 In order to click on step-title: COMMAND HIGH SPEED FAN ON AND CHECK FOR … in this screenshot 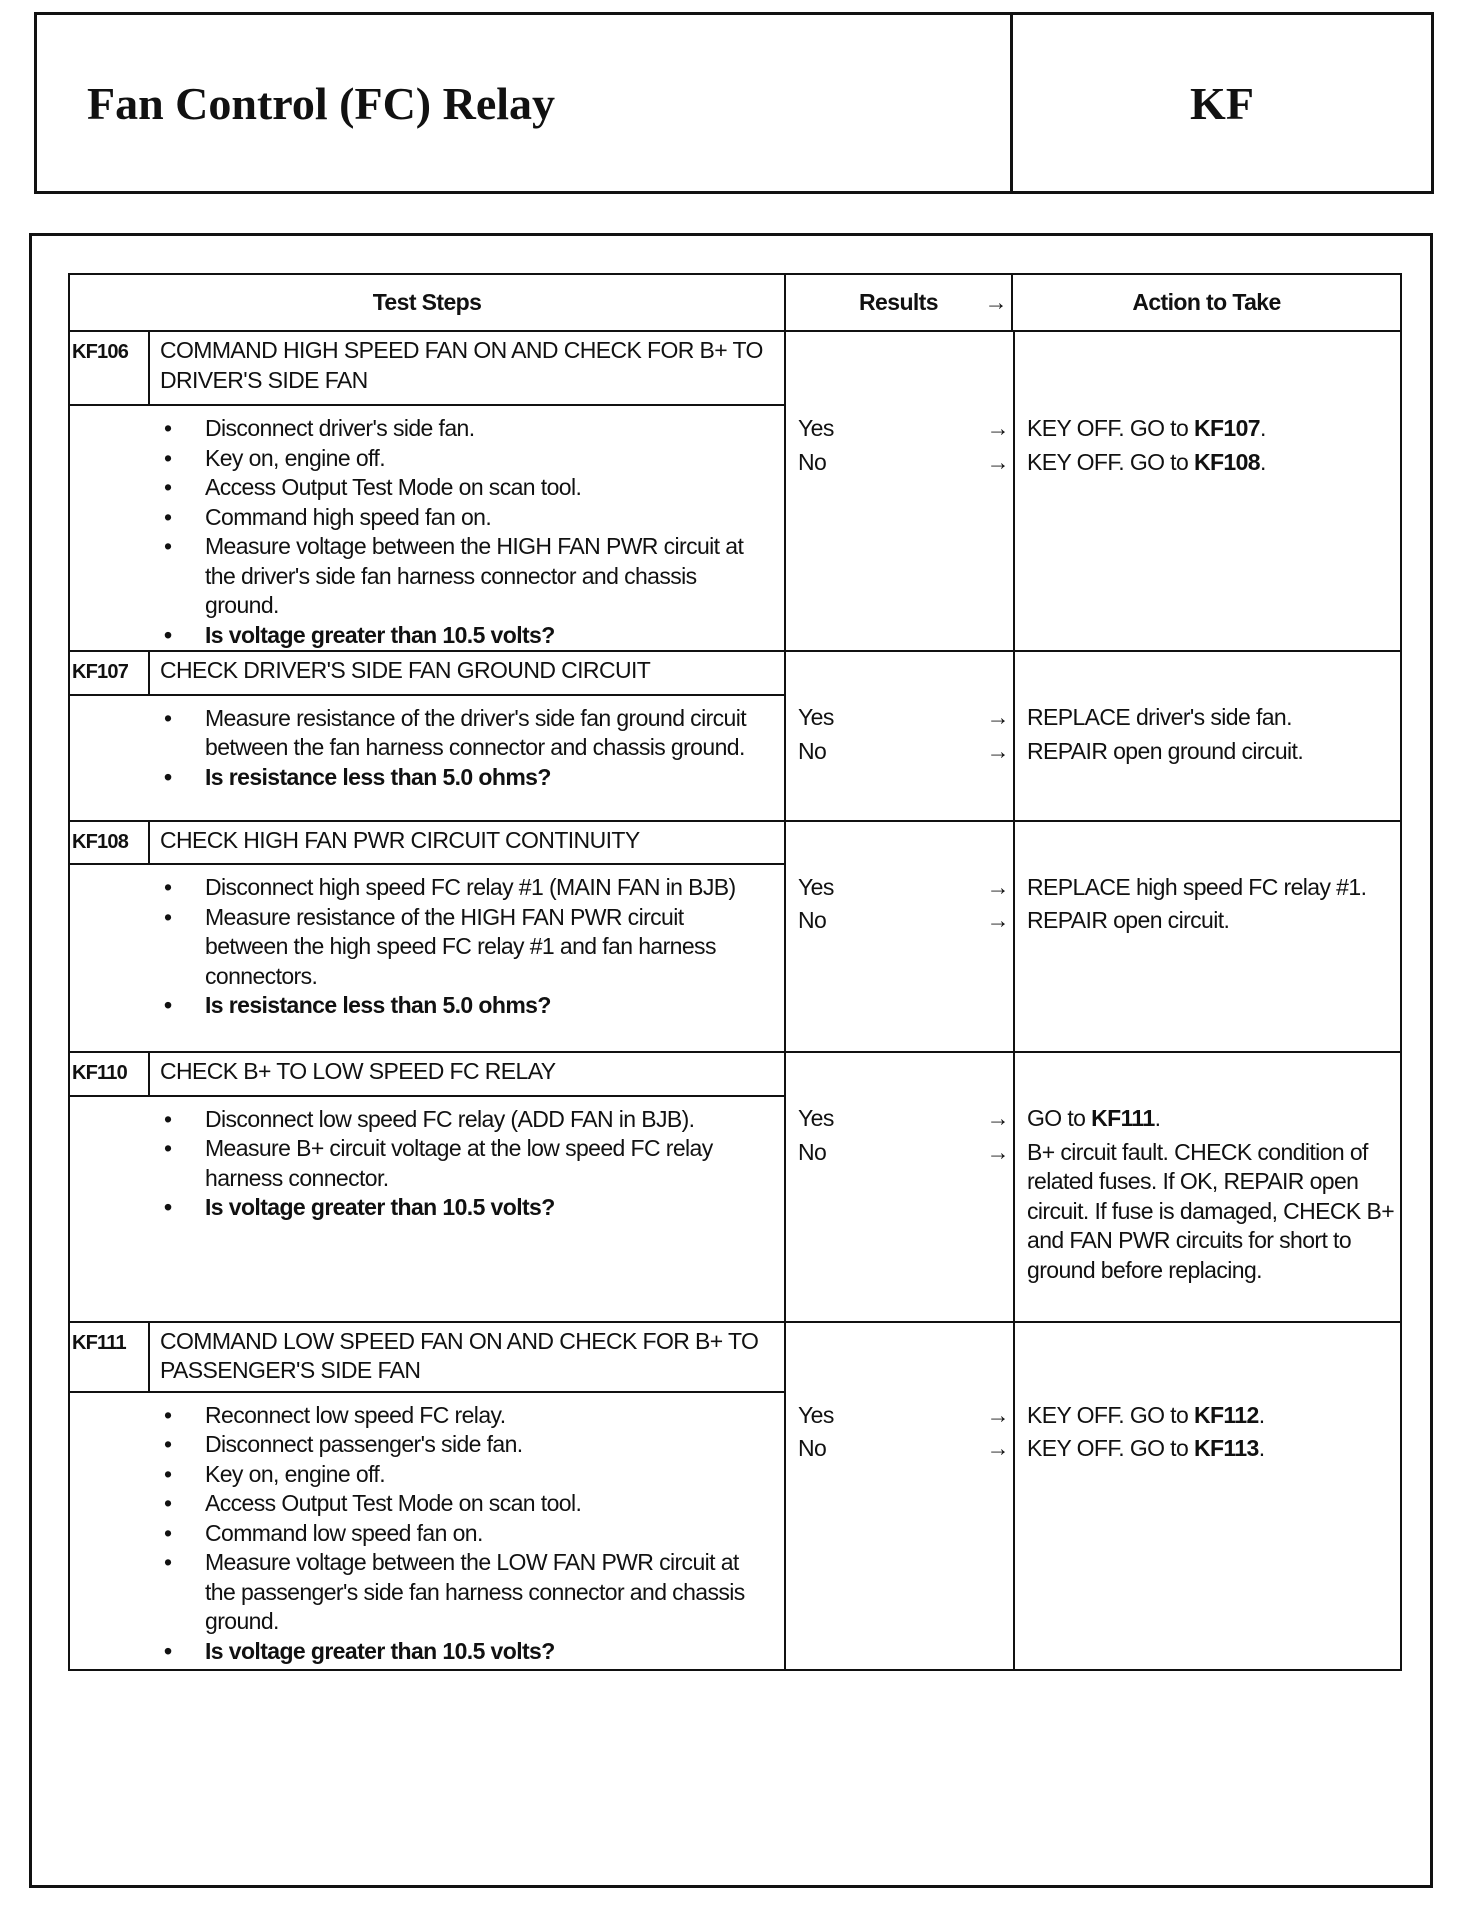, I will do `click(467, 368)`.